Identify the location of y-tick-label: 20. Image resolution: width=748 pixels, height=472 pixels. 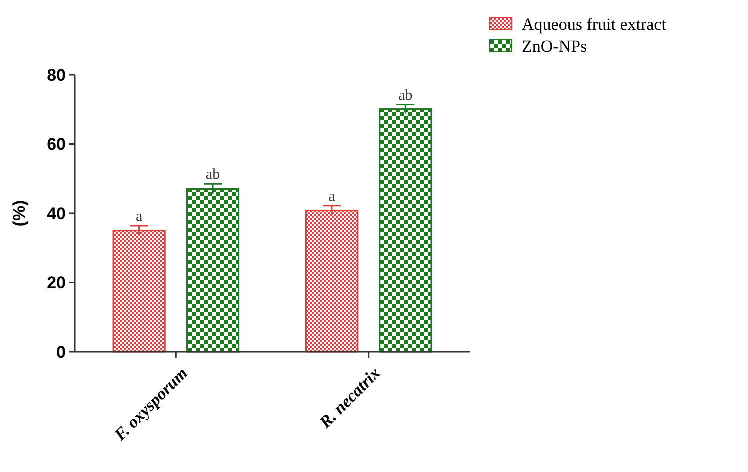
(56, 283).